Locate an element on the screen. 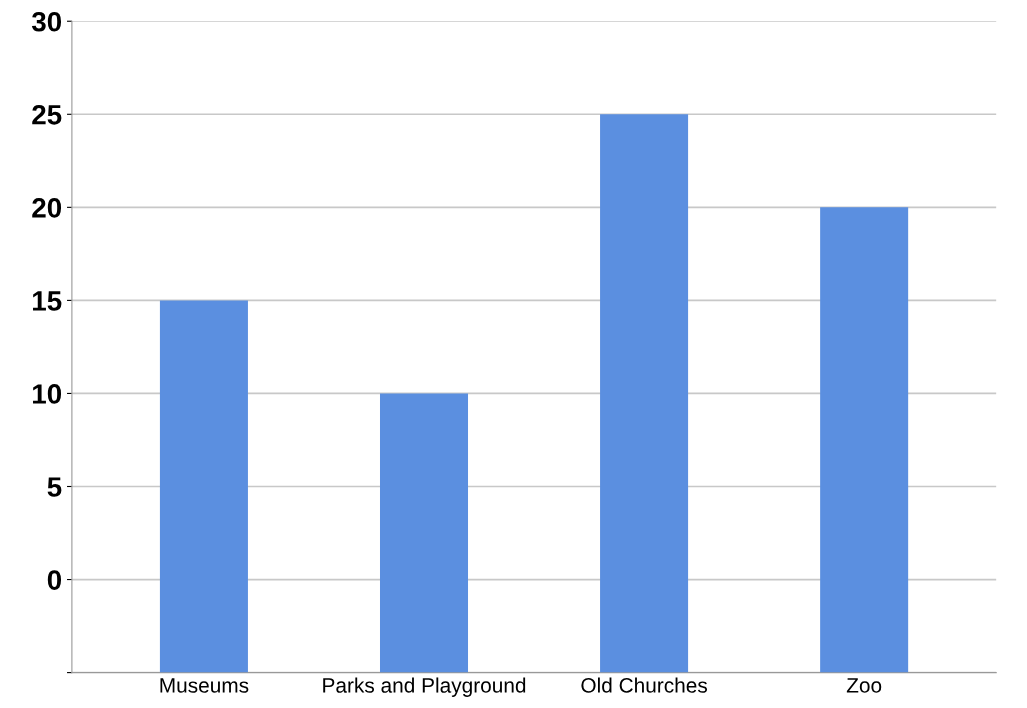 Image resolution: width=1027 pixels, height=708 pixels. y-tick-label: 15 is located at coordinates (47, 301).